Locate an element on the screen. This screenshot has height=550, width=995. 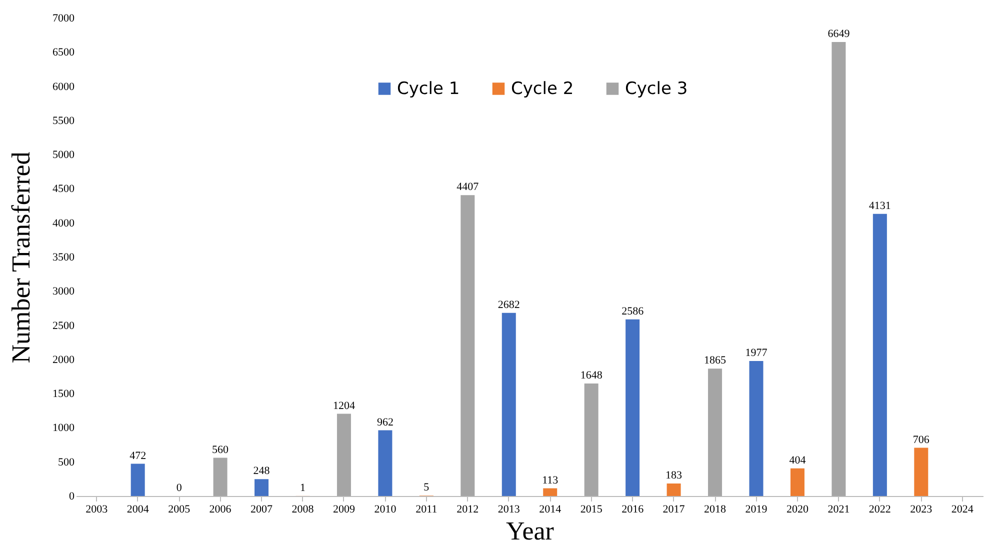
data-label: 5 is located at coordinates (427, 488).